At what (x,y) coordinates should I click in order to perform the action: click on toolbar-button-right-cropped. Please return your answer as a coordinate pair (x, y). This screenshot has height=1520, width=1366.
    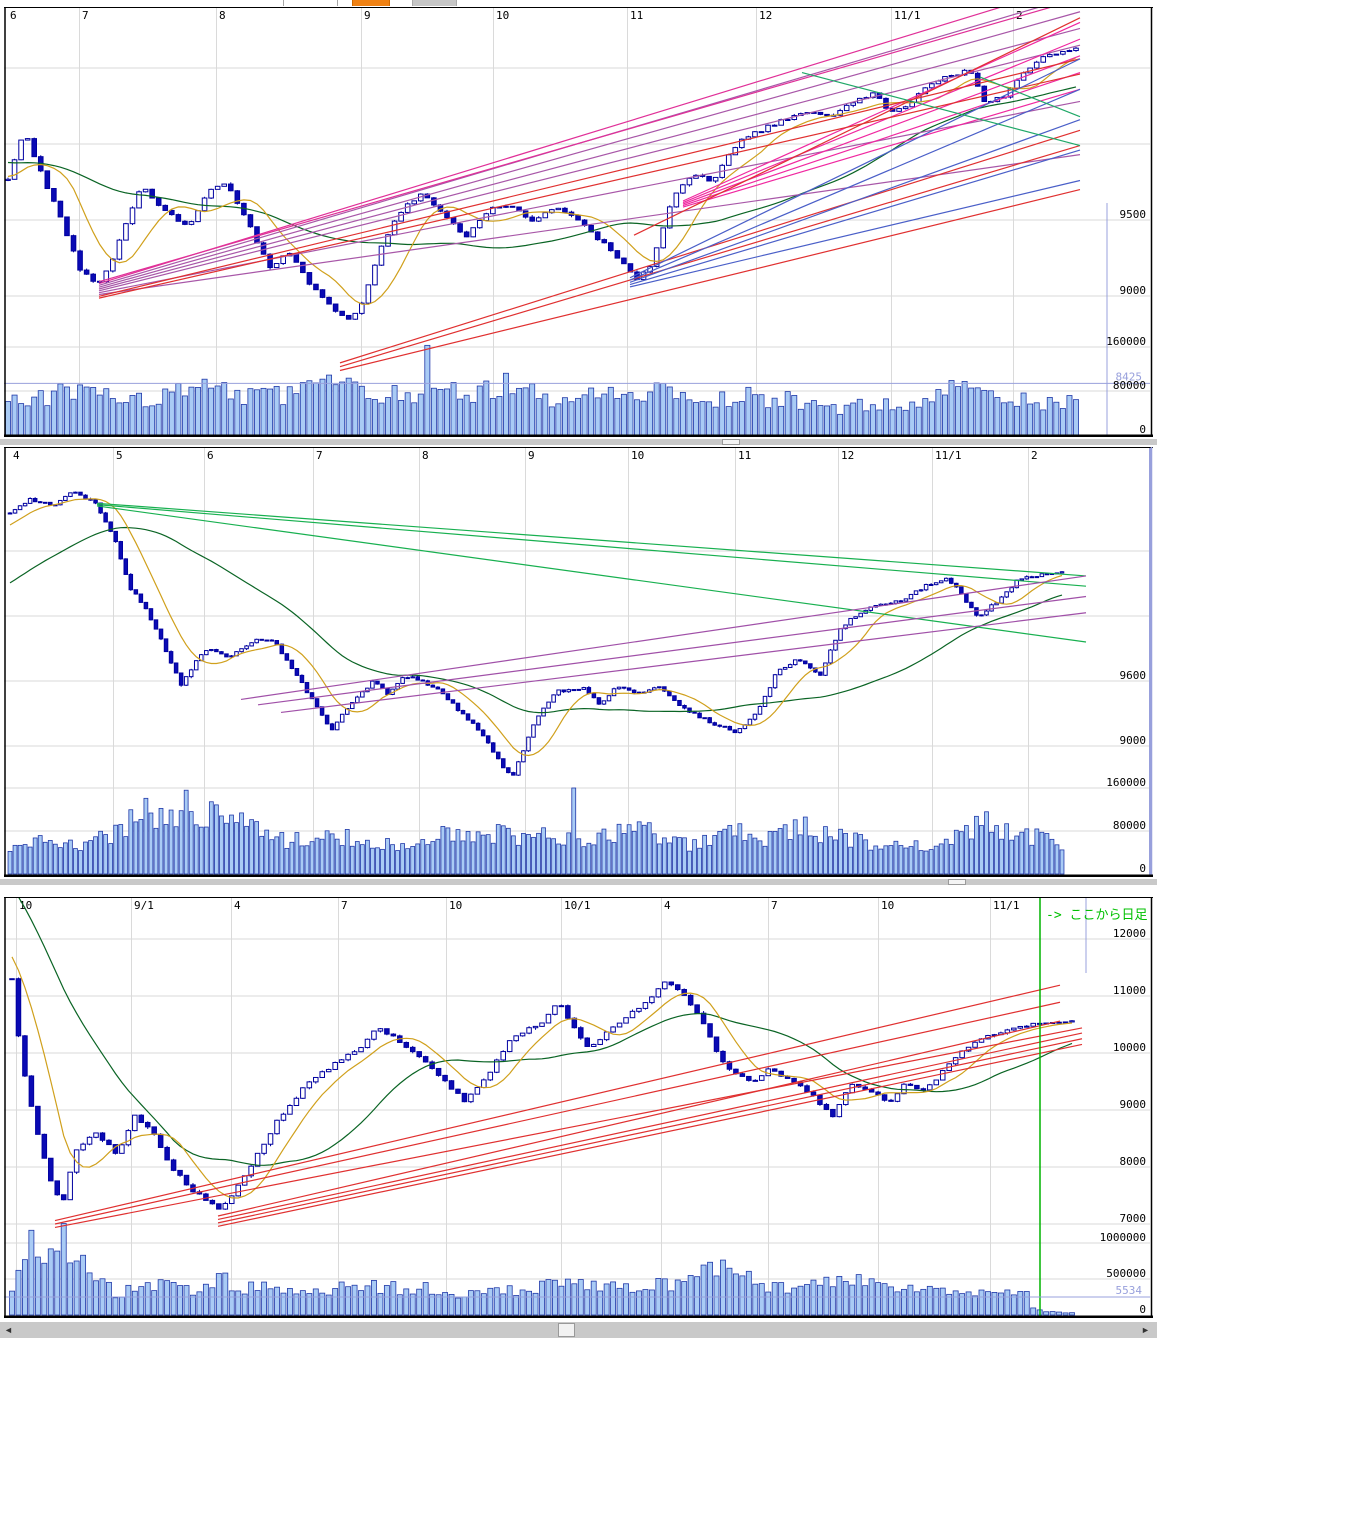
    Looking at the image, I should click on (434, 3).